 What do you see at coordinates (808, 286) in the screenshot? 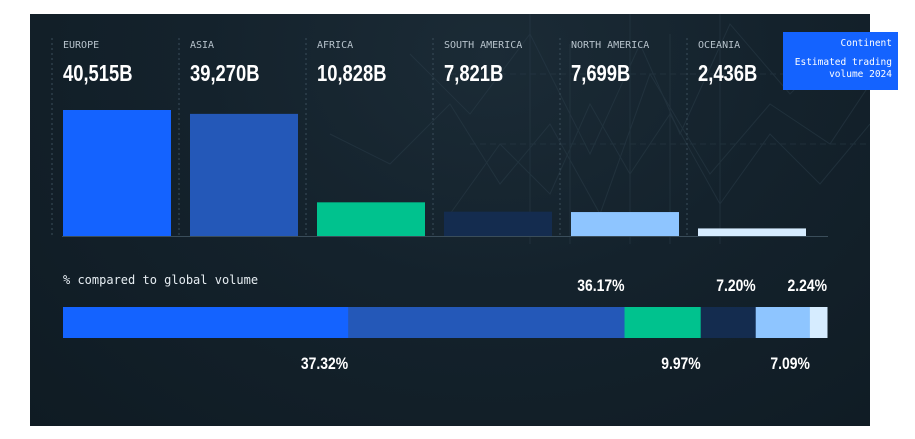
I see `share-label: 2.24%` at bounding box center [808, 286].